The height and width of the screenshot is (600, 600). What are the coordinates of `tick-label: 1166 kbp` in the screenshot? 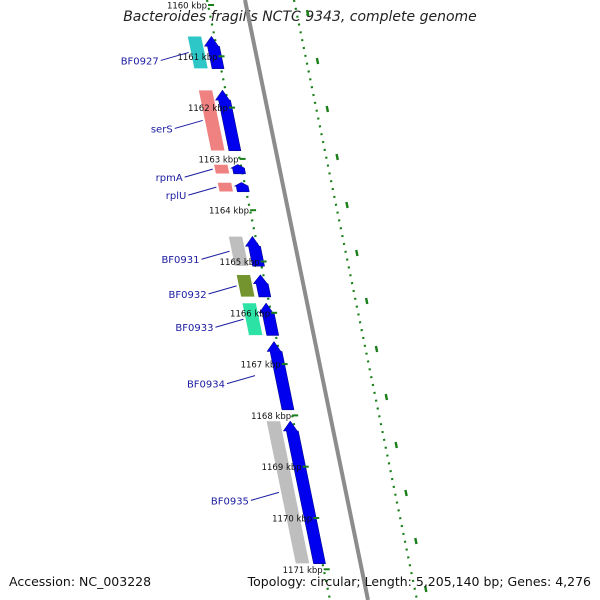 It's located at (250, 314).